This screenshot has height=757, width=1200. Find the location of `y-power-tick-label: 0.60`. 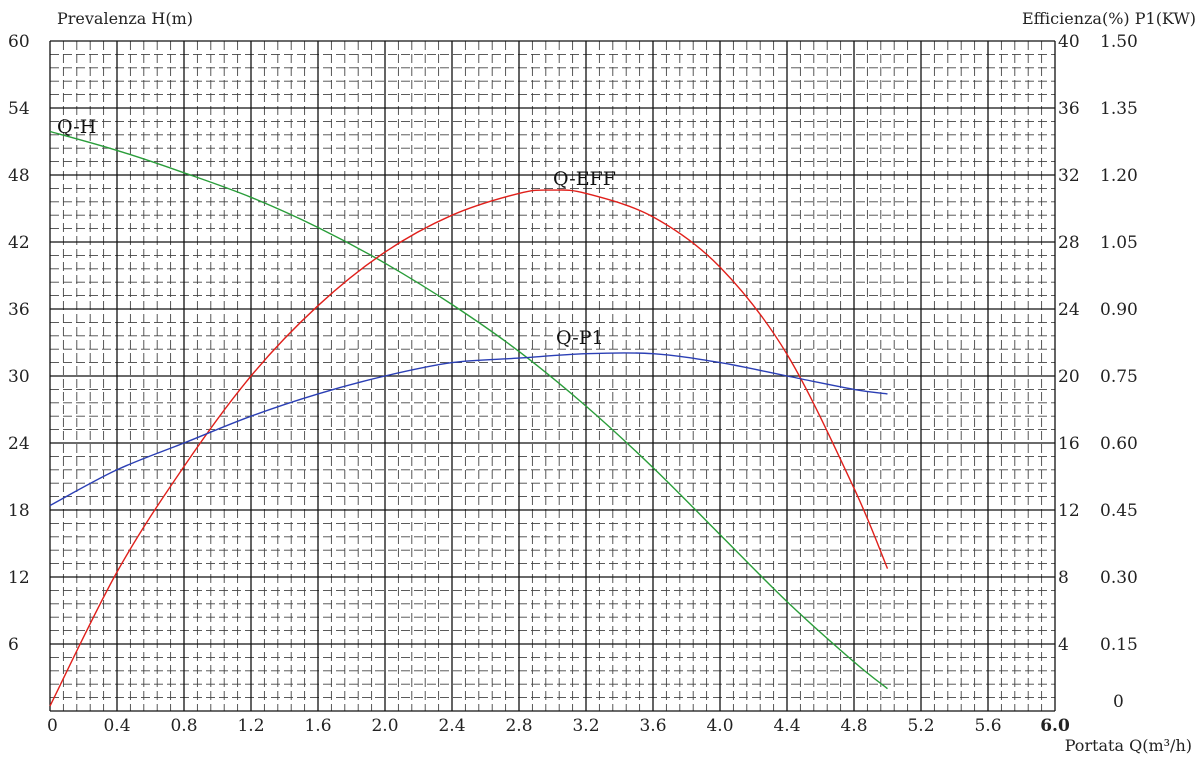

y-power-tick-label: 0.60 is located at coordinates (1119, 444).